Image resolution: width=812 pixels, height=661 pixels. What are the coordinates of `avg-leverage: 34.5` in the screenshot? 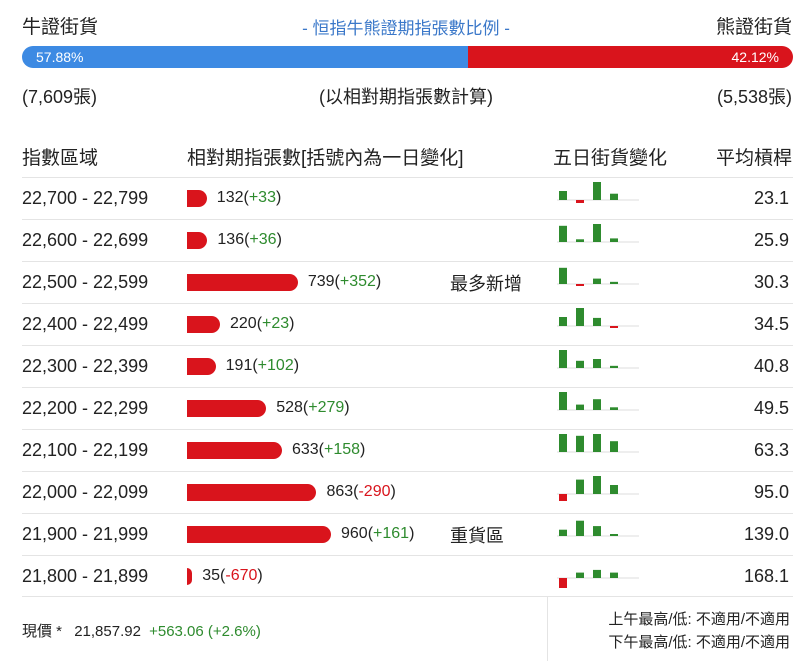 It's located at (771, 324).